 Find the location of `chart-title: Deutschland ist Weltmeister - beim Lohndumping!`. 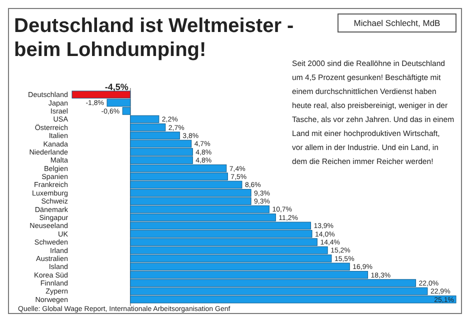

chart-title: Deutschland ist Weltmeister - beim Lohndumping! is located at coordinates (154, 38).